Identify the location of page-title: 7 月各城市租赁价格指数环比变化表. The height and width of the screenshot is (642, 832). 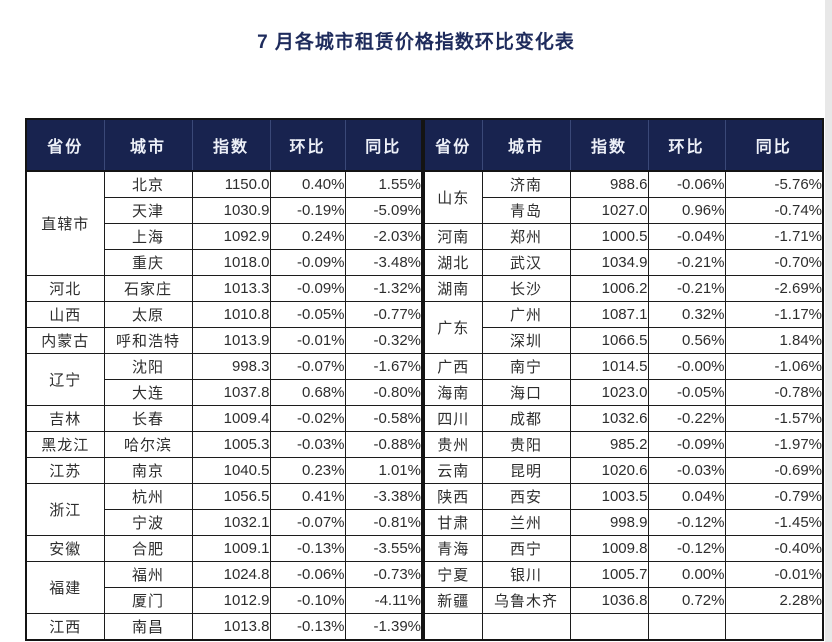
(416, 42).